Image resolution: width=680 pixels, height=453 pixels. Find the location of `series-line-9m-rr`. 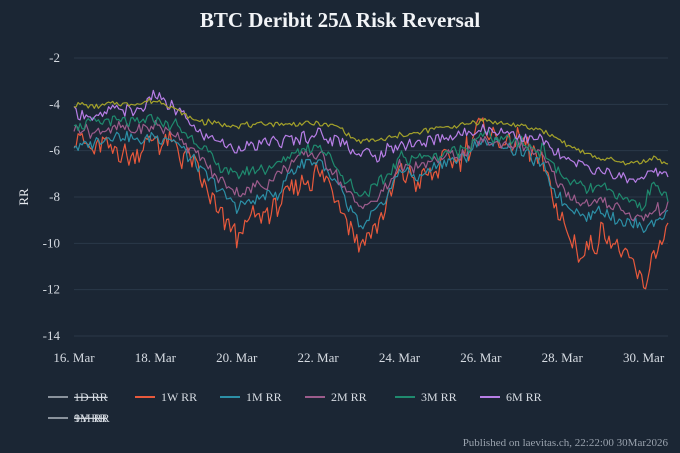

series-line-9m-rr is located at coordinates (371, 131).